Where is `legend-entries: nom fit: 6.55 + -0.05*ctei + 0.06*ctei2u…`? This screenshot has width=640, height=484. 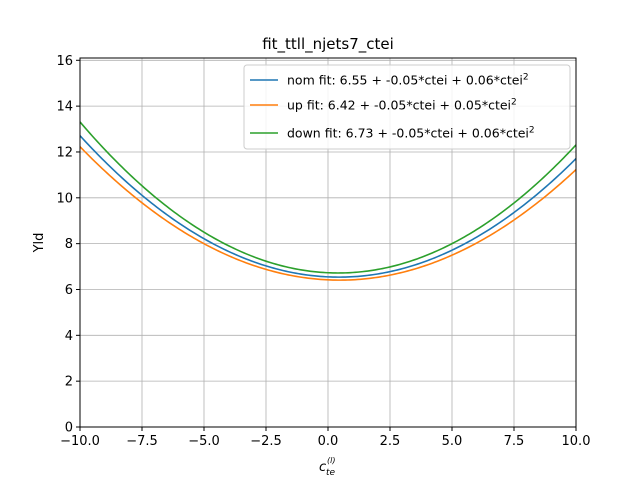
legend-entries: nom fit: 6.55 + -0.05*ctei + 0.06*ctei2u… is located at coordinates (392, 107).